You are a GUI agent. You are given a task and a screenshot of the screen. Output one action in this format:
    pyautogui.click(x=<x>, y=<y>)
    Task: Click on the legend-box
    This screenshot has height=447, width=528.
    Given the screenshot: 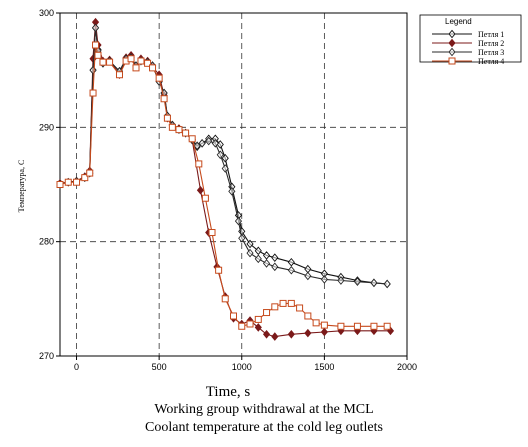 What is the action you would take?
    pyautogui.click(x=470, y=38)
    